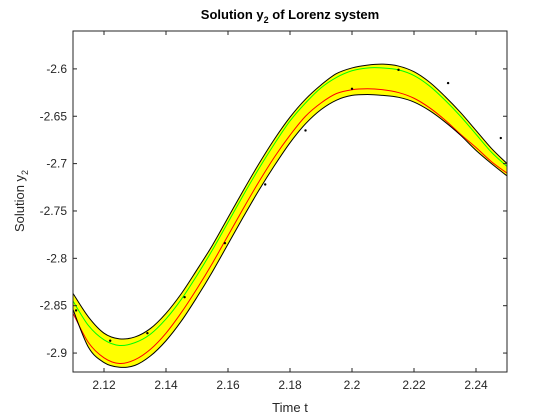 The height and width of the screenshot is (420, 560). What do you see at coordinates (104, 385) in the screenshot?
I see `x-tick-label-0: 2.12` at bounding box center [104, 385].